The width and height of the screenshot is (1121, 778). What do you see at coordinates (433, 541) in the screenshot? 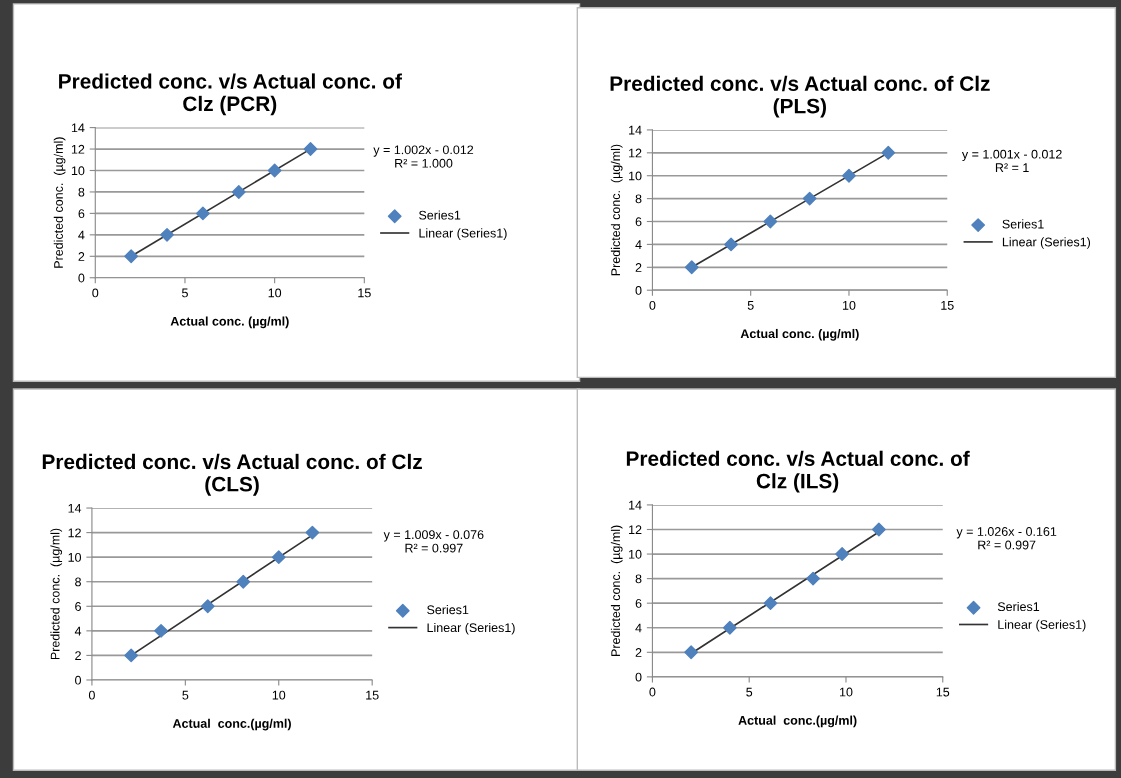
I see `text: y = 1.009x - 0.076 R² = 0.997` at bounding box center [433, 541].